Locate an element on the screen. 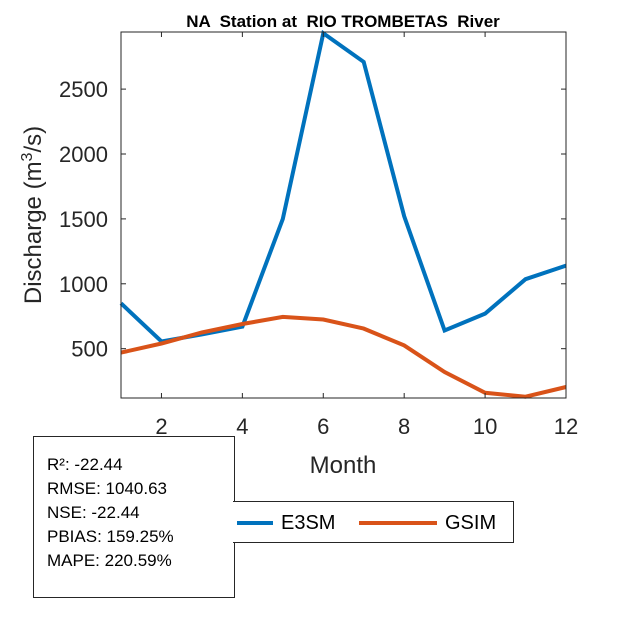  stat-mape: MAPE: 220.59% is located at coordinates (109, 560).